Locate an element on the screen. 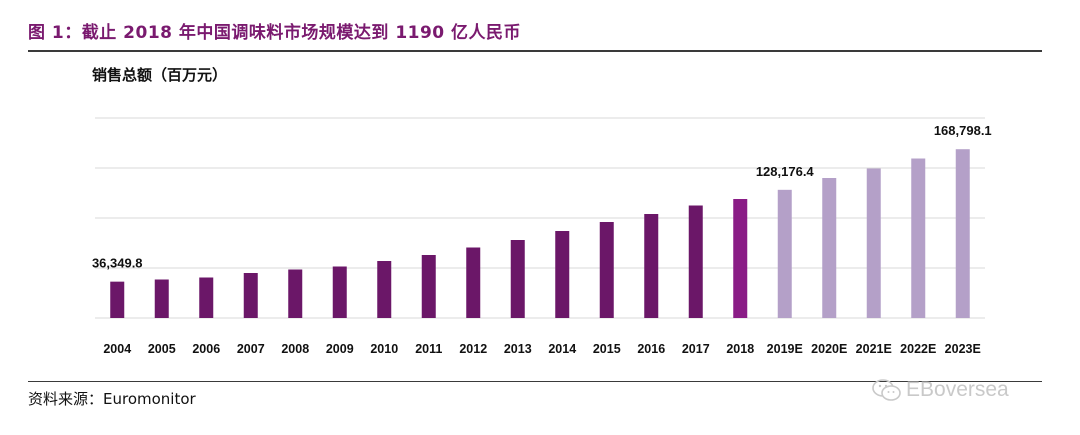  bar-2010 is located at coordinates (384, 289).